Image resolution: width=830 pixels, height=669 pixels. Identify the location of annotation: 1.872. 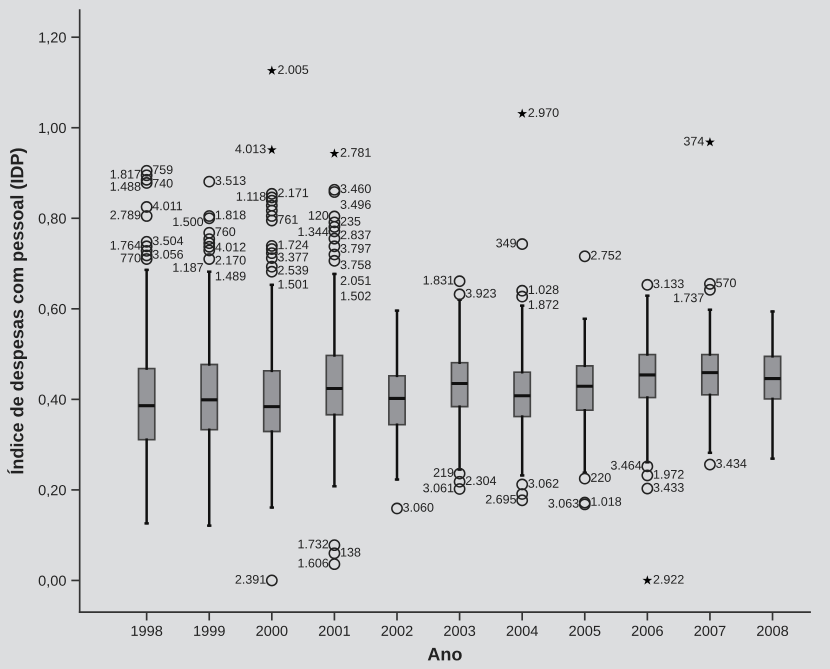
(543, 305).